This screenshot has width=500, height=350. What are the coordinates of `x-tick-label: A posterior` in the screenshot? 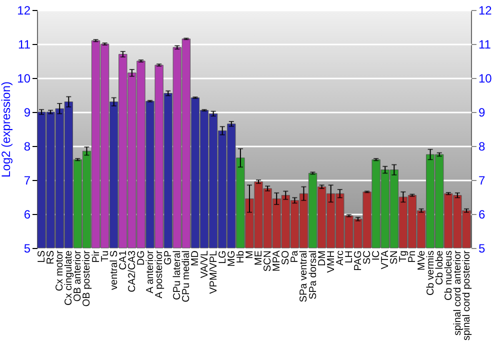 It's located at (160, 274).